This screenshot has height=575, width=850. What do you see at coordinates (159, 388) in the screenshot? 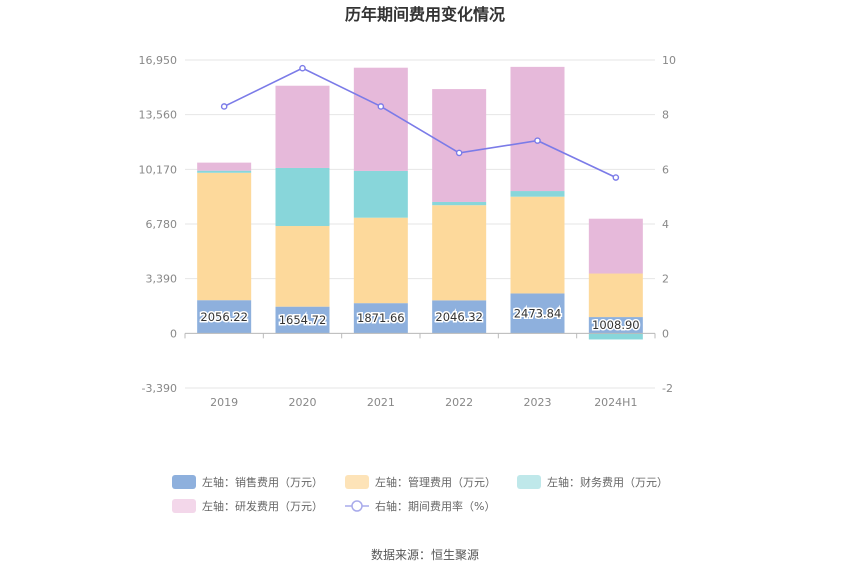
I see `left-tick-label: -3,390` at bounding box center [159, 388].